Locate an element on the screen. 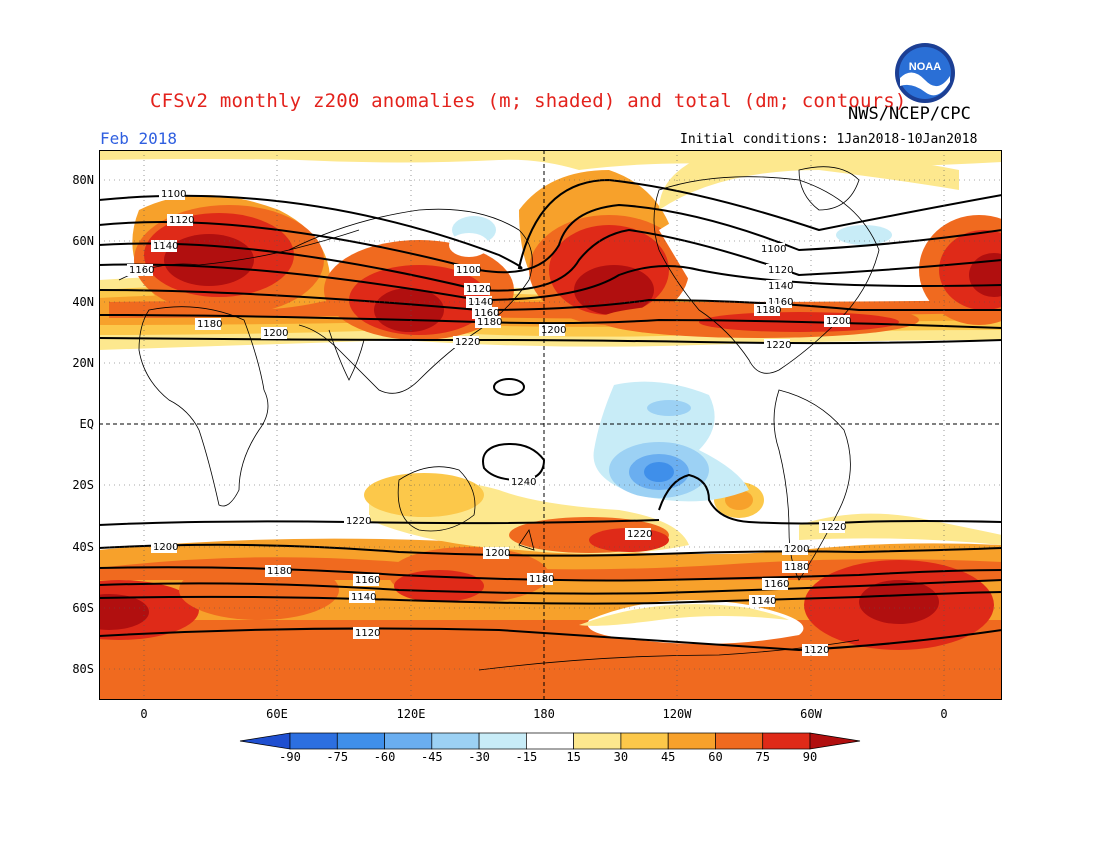  contour-label-1220: 1220 is located at coordinates (467, 342).